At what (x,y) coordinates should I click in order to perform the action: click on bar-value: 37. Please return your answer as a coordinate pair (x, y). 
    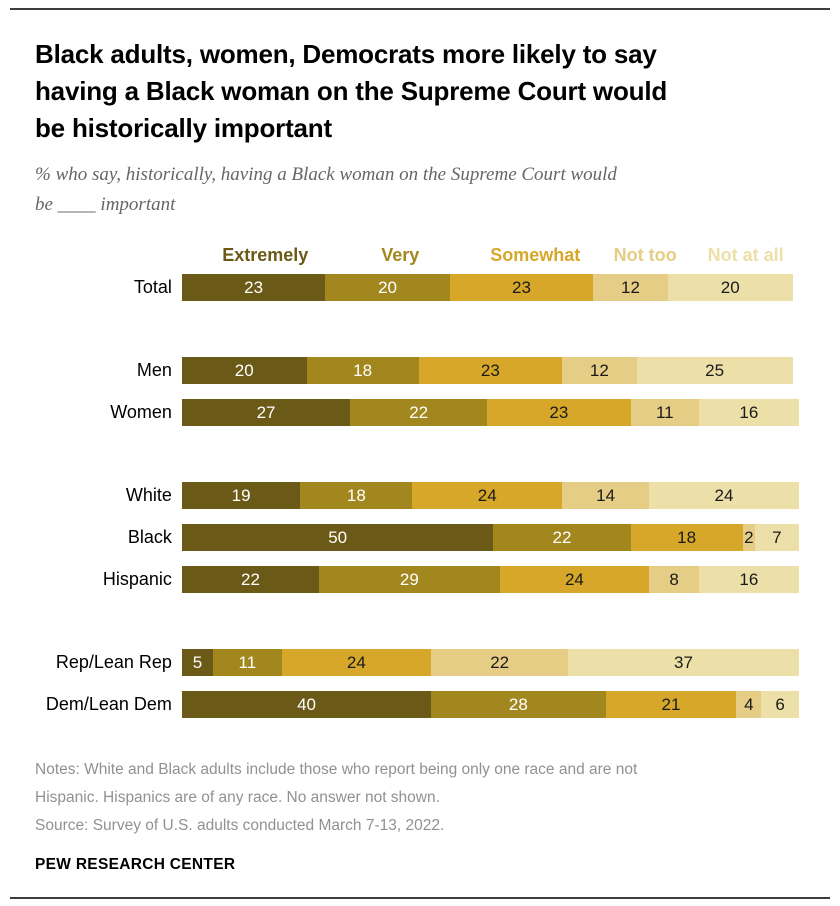
    Looking at the image, I should click on (683, 662).